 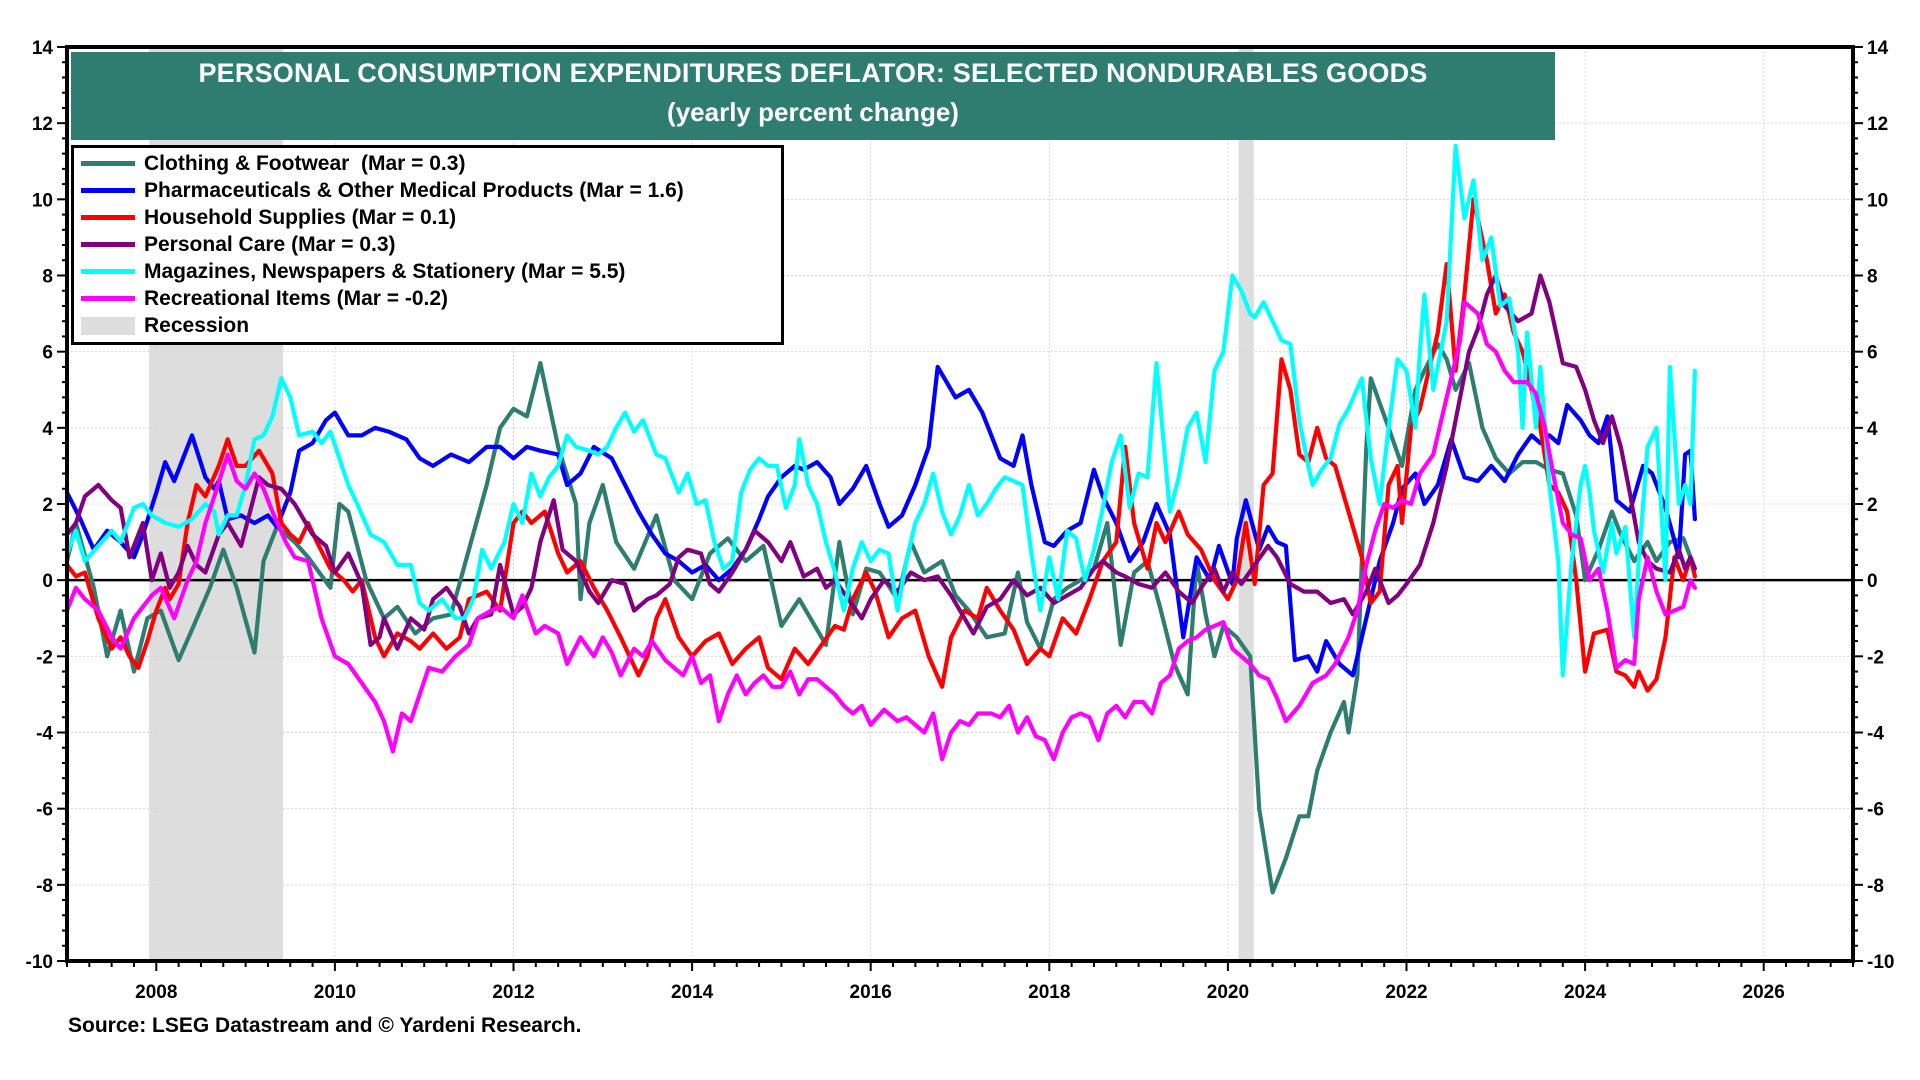 What do you see at coordinates (1585, 992) in the screenshot?
I see `x-tick-label: 2024` at bounding box center [1585, 992].